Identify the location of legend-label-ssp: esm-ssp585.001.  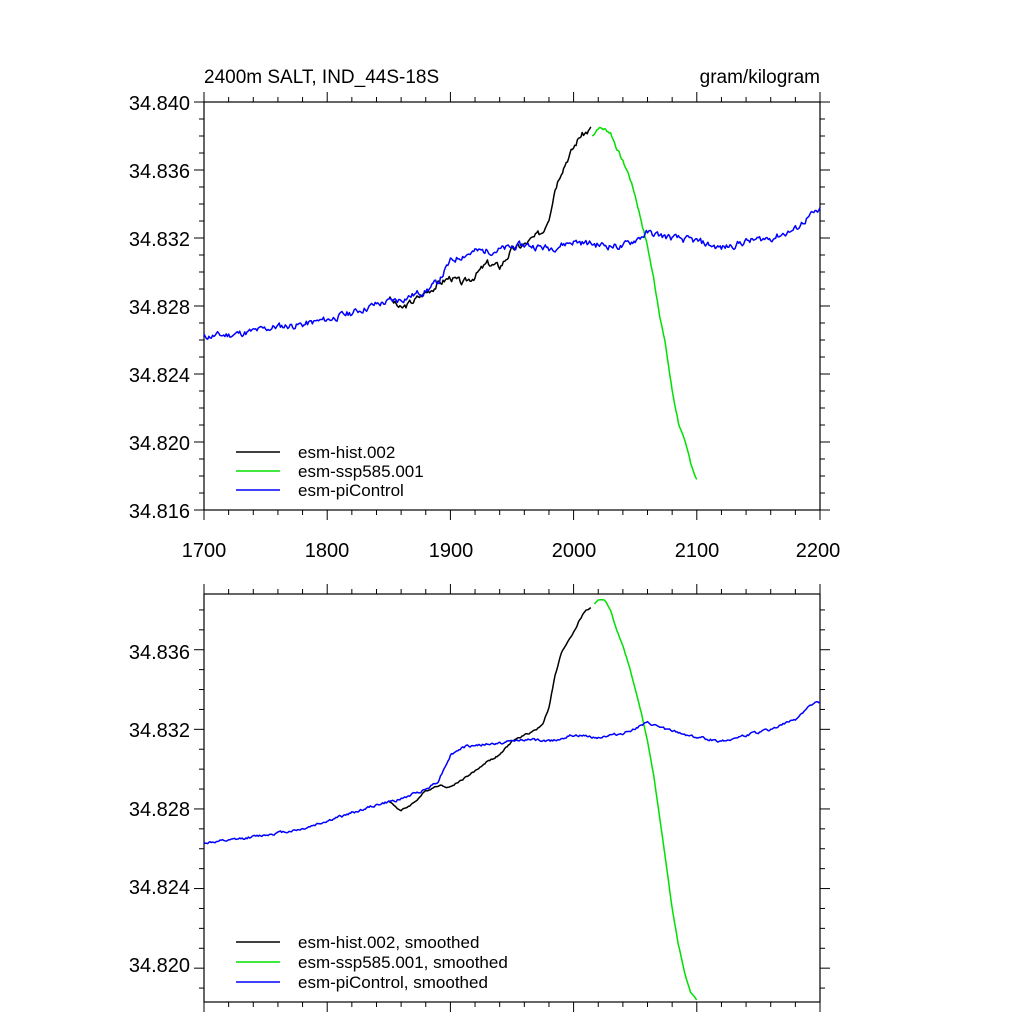
(361, 471).